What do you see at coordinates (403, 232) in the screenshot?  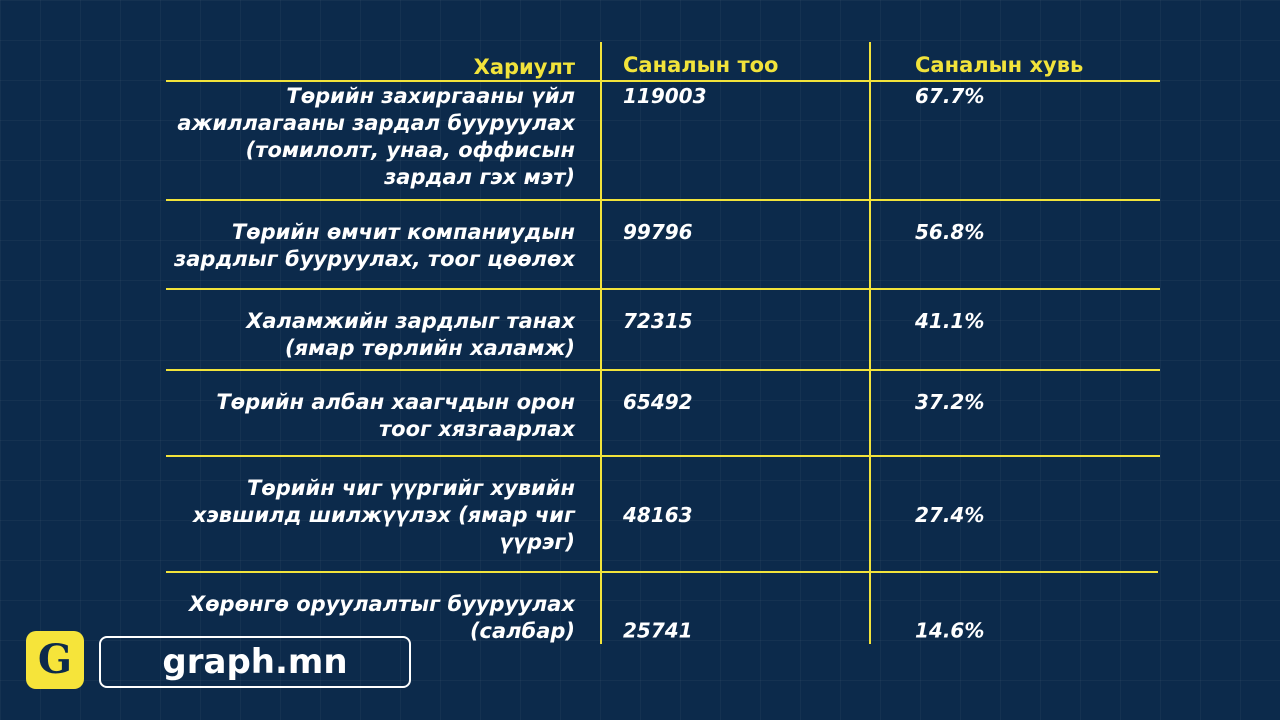 I see `answer-text: Төрийн өмчит компаниудын` at bounding box center [403, 232].